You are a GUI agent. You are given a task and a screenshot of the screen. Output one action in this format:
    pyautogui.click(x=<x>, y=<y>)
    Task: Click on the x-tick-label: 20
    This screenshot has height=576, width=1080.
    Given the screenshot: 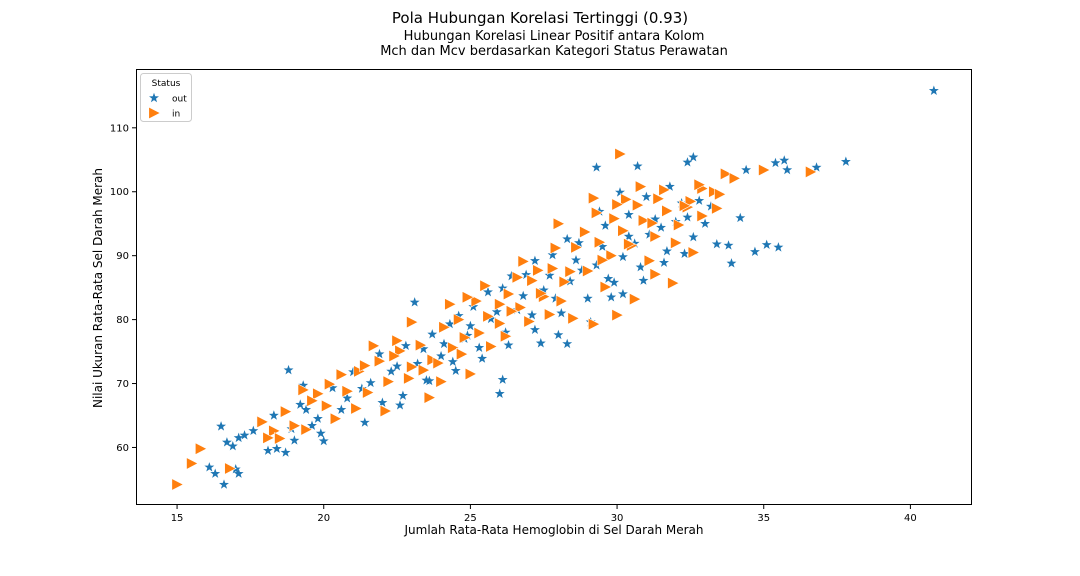 What is the action you would take?
    pyautogui.click(x=323, y=518)
    